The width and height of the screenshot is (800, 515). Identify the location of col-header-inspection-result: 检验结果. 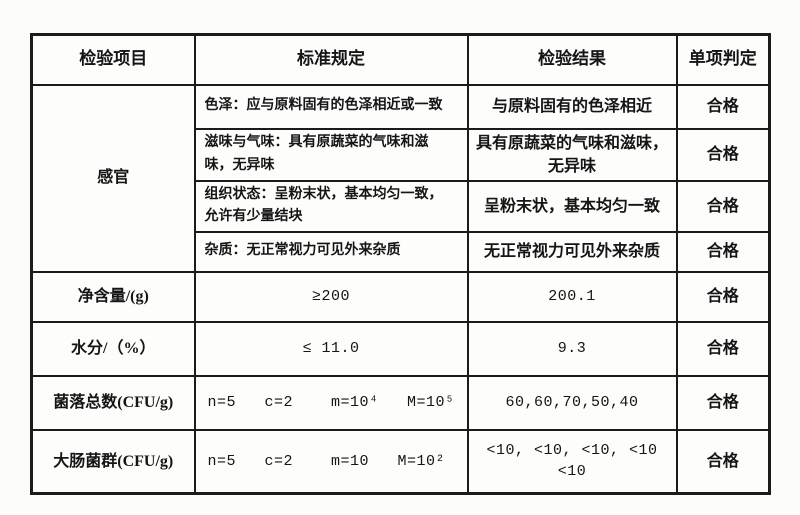
(572, 59).